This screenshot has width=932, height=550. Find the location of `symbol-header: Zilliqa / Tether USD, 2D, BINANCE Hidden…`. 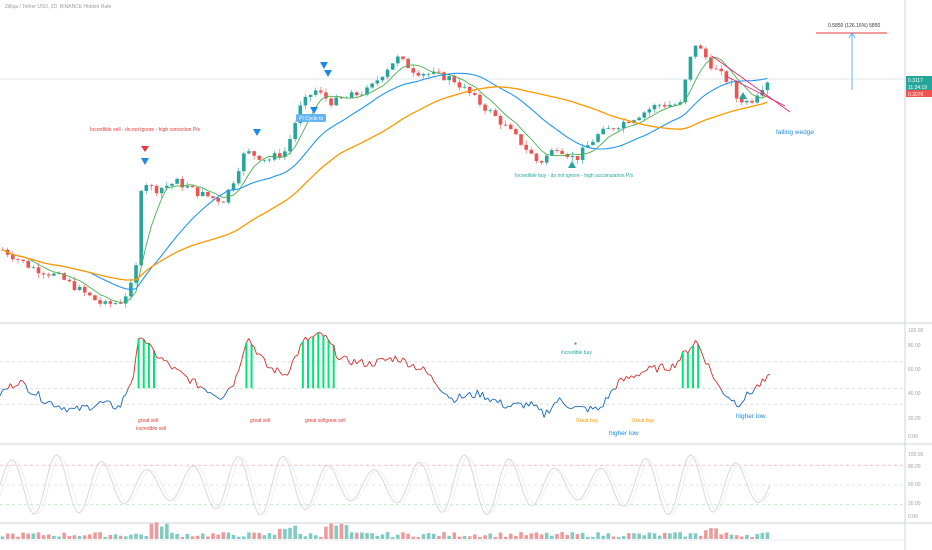

symbol-header: Zilliqa / Tether USD, 2D, BINANCE Hidden… is located at coordinates (58, 7).